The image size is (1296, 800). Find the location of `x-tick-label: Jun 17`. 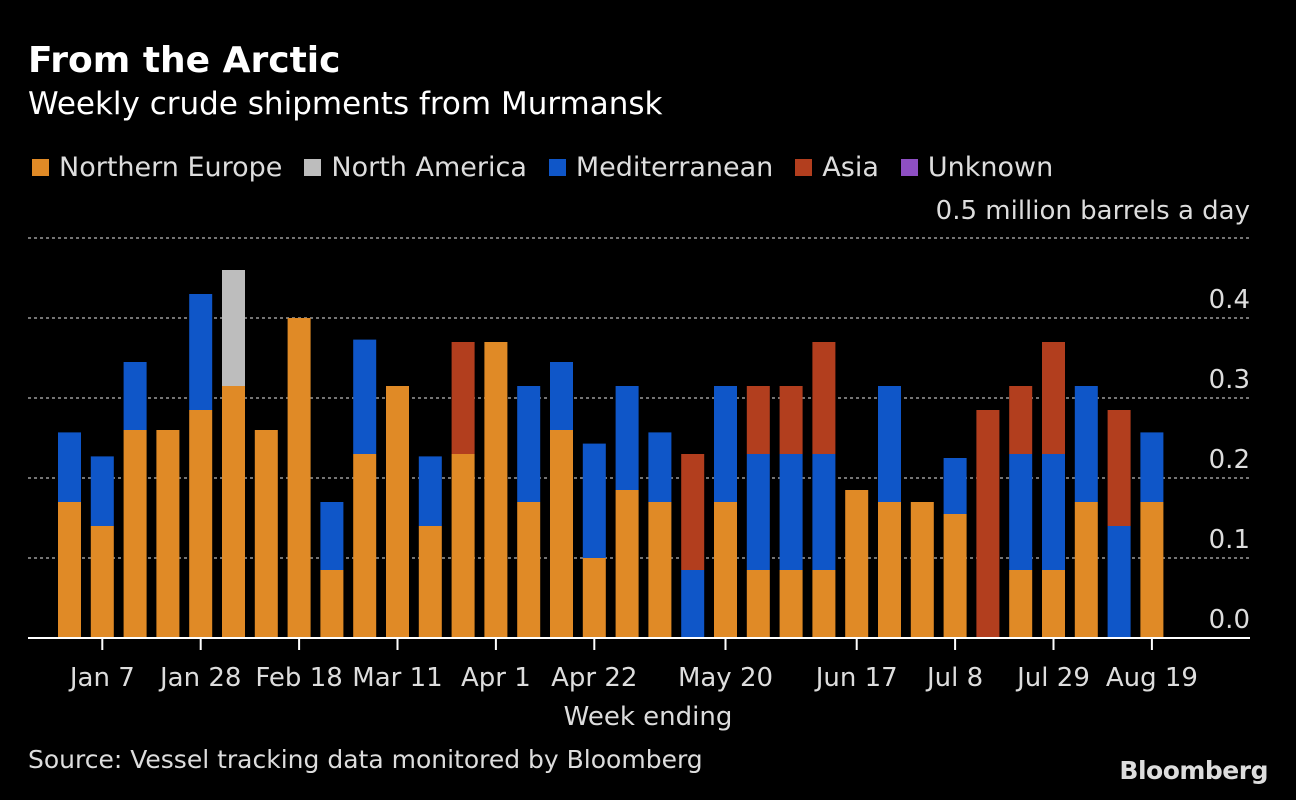

x-tick-label: Jun 17 is located at coordinates (856, 678).